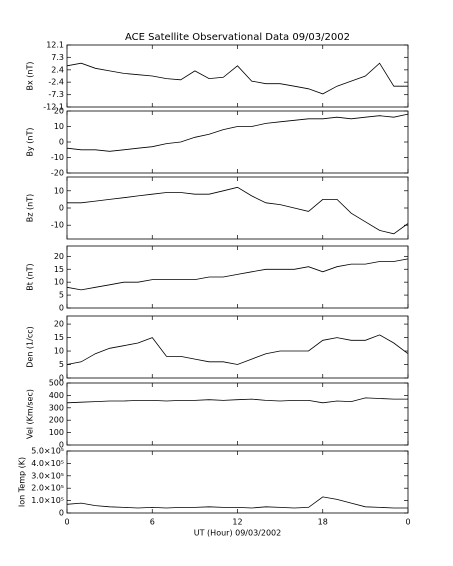 The width and height of the screenshot is (453, 566). I want to click on x-tick-label: 18, so click(323, 522).